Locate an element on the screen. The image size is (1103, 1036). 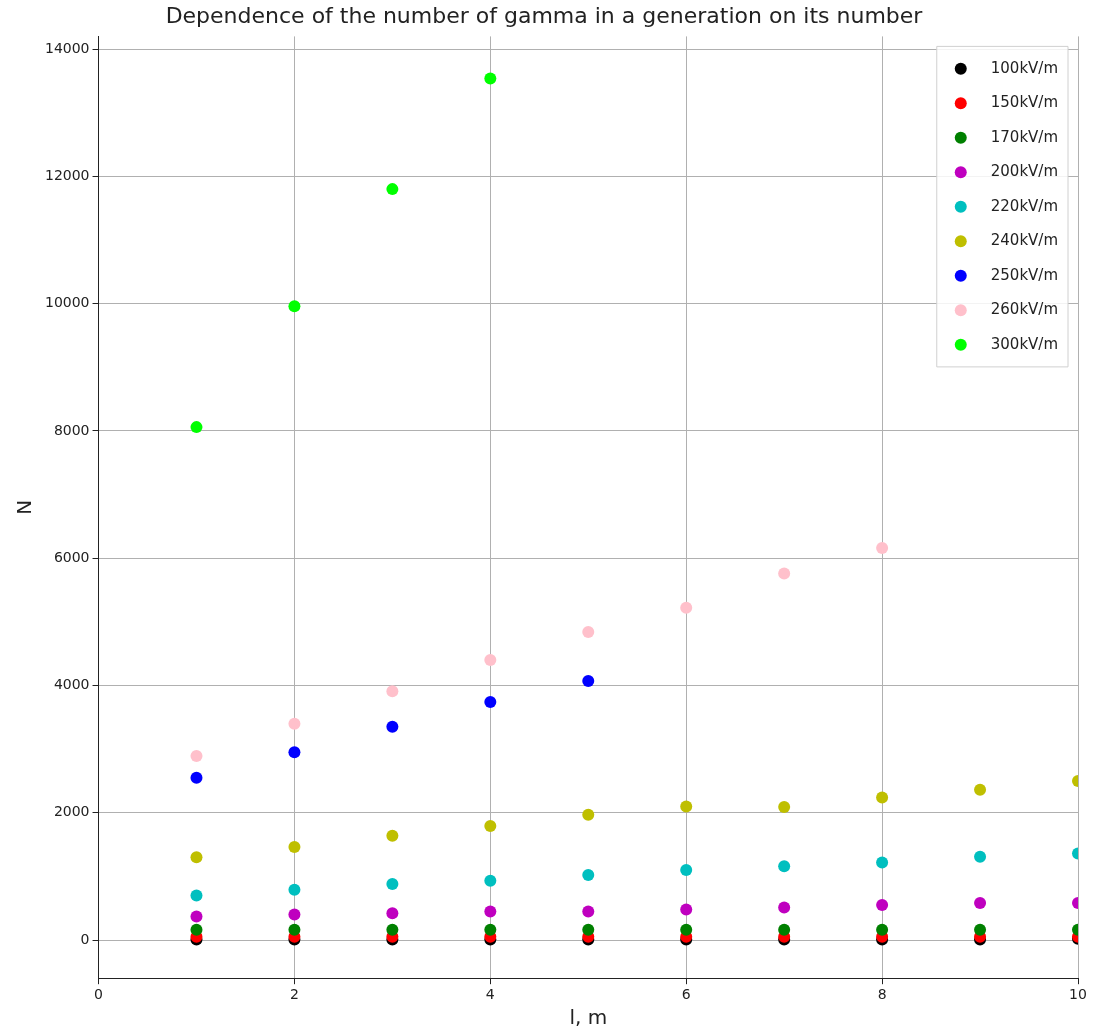
y-tick-label: 8000 is located at coordinates (71, 429).